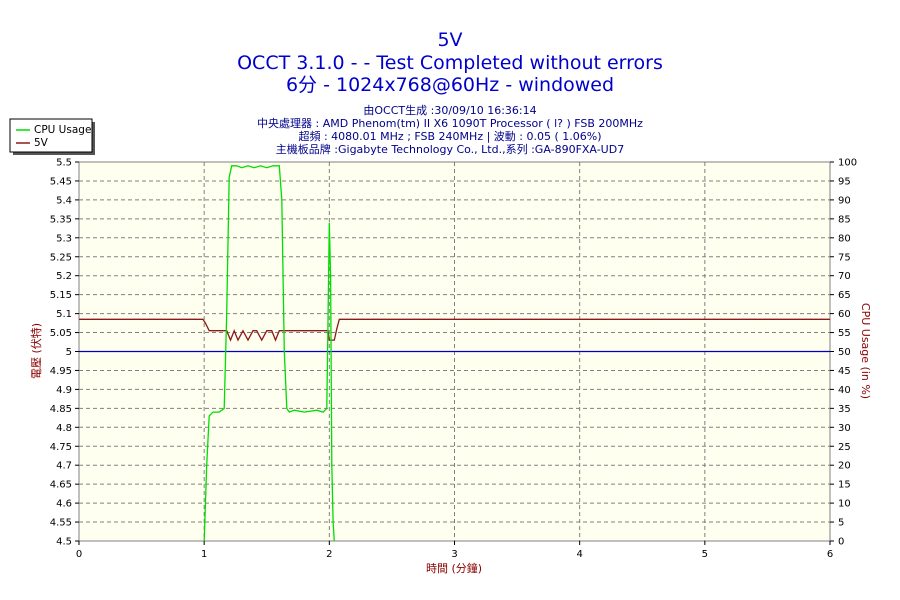  What do you see at coordinates (844, 295) in the screenshot?
I see `y-right-tick-label: 65` at bounding box center [844, 295].